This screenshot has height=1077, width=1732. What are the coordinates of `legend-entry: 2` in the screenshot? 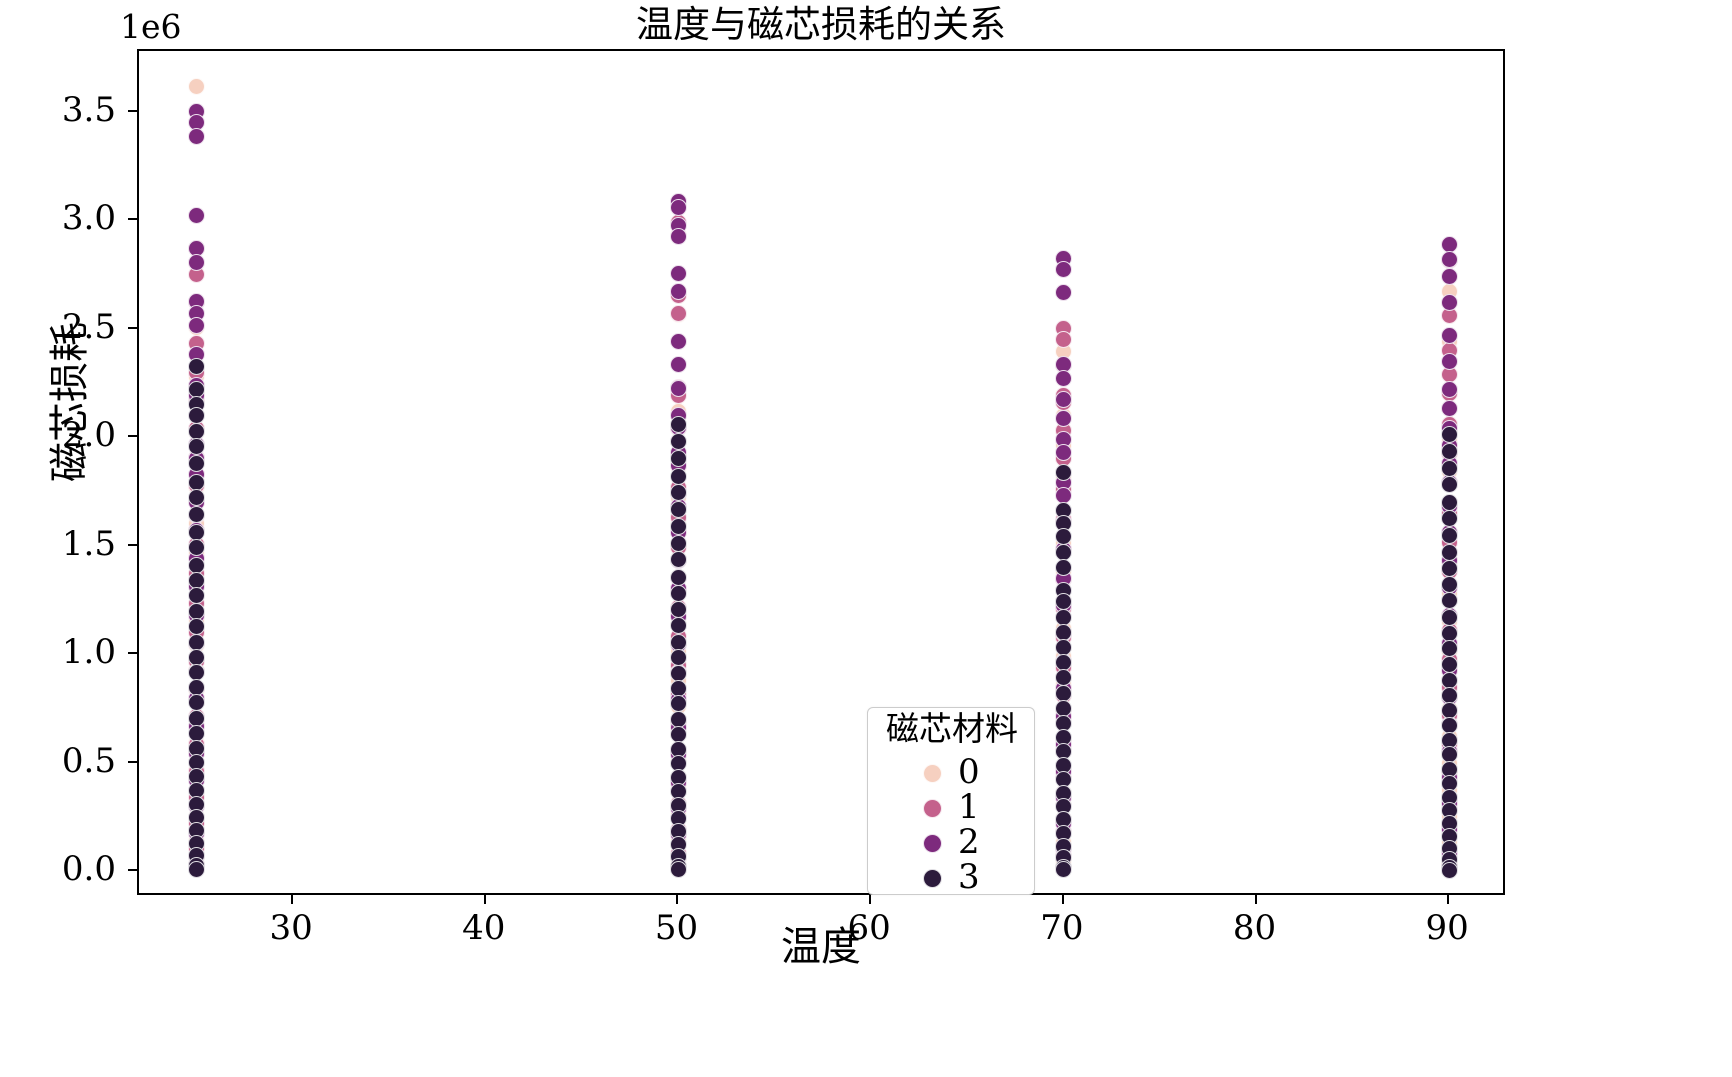 It's located at (952, 842).